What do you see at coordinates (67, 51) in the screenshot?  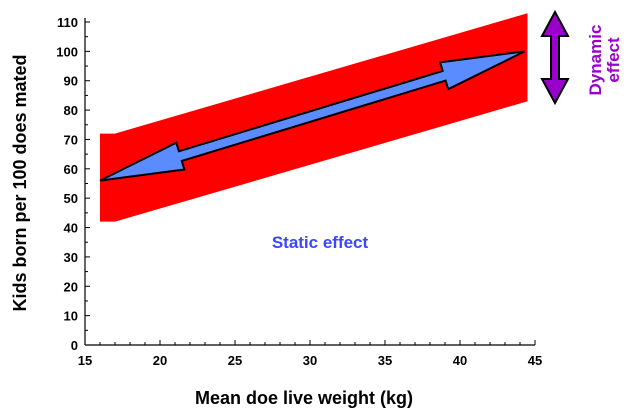 I see `y-tick-label: 100` at bounding box center [67, 51].